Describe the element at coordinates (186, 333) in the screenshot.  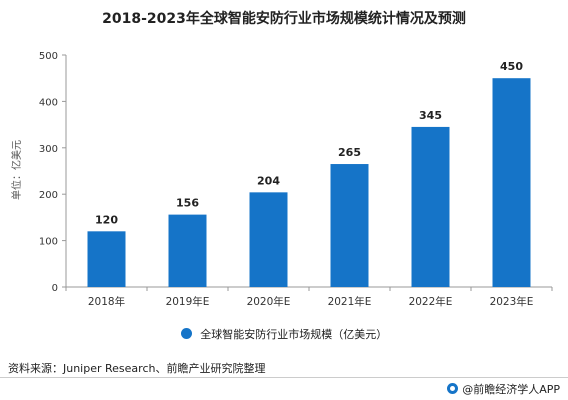
I see `legend-swatch` at that location.